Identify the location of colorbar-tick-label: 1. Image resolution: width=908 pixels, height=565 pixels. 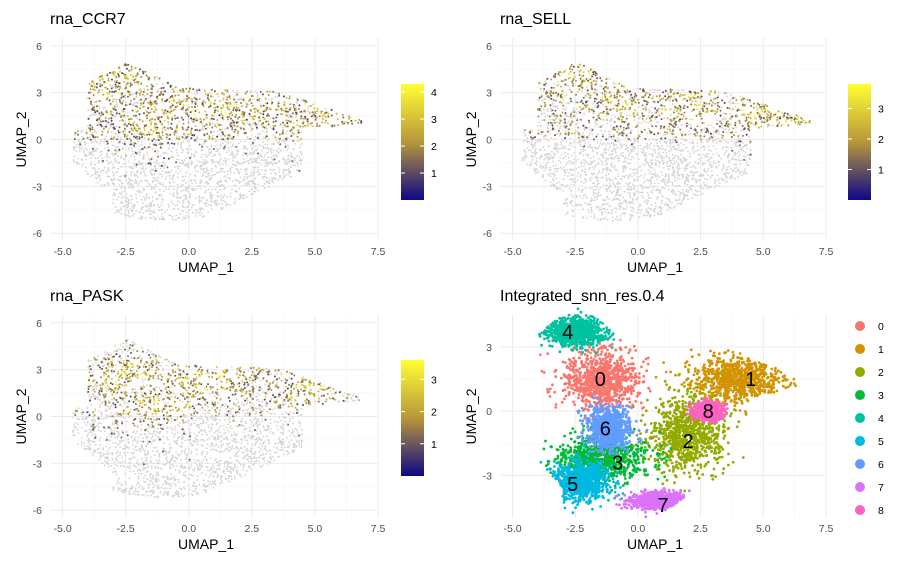
(434, 174).